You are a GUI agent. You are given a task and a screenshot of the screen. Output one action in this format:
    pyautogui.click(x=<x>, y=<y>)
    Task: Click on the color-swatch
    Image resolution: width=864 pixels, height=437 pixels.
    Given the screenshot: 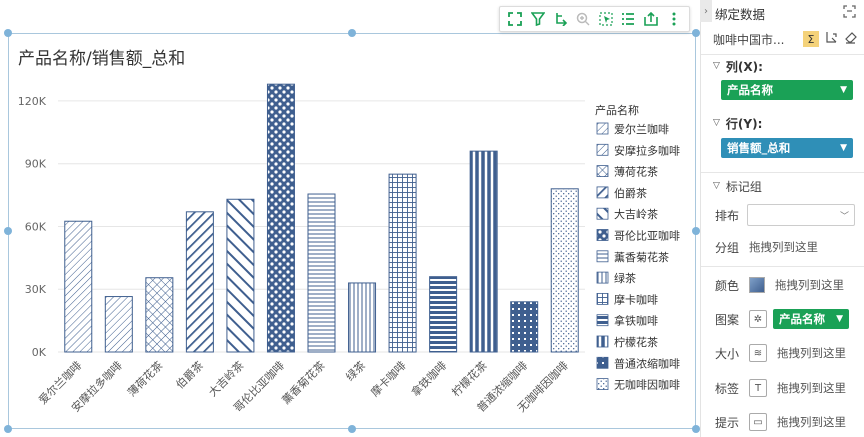 What is the action you would take?
    pyautogui.click(x=757, y=285)
    